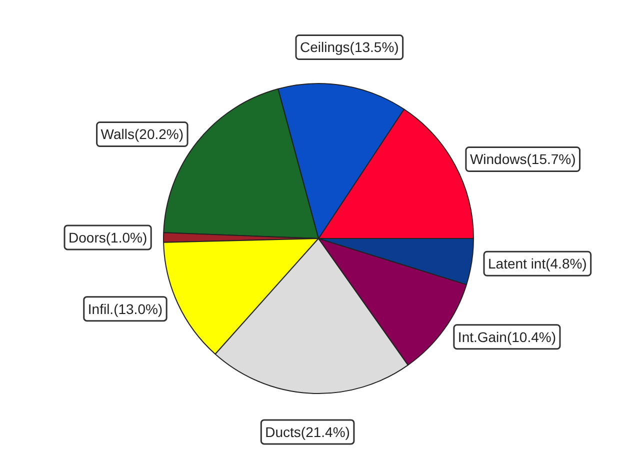 The width and height of the screenshot is (644, 459). What do you see at coordinates (537, 264) in the screenshot?
I see `slice-label: Latent int(4.8%)` at bounding box center [537, 264].